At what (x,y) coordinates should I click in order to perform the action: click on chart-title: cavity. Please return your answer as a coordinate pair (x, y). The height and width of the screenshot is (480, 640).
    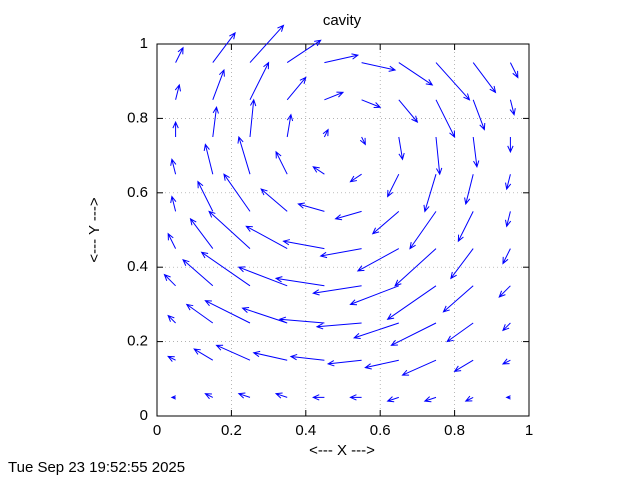
    Looking at the image, I should click on (342, 20).